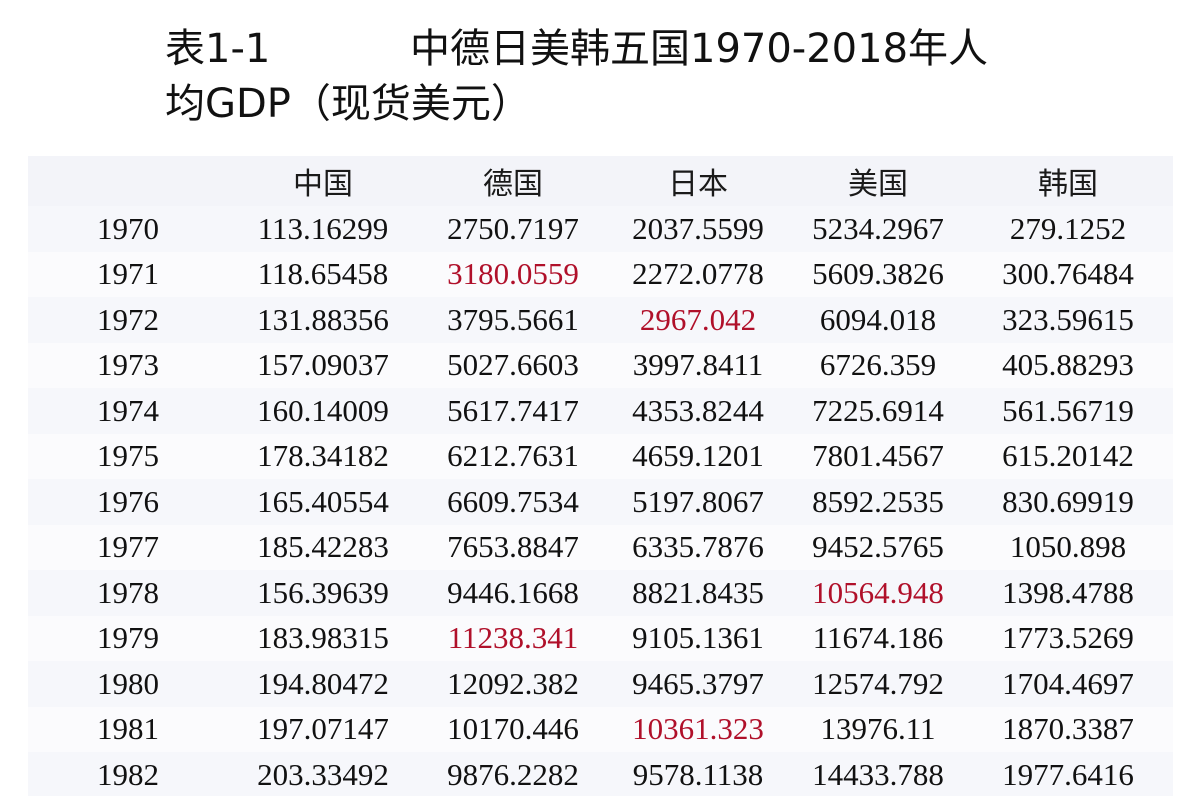 Image resolution: width=1189 pixels, height=805 pixels. I want to click on gdp-value-cell: 4659.1201, so click(698, 456).